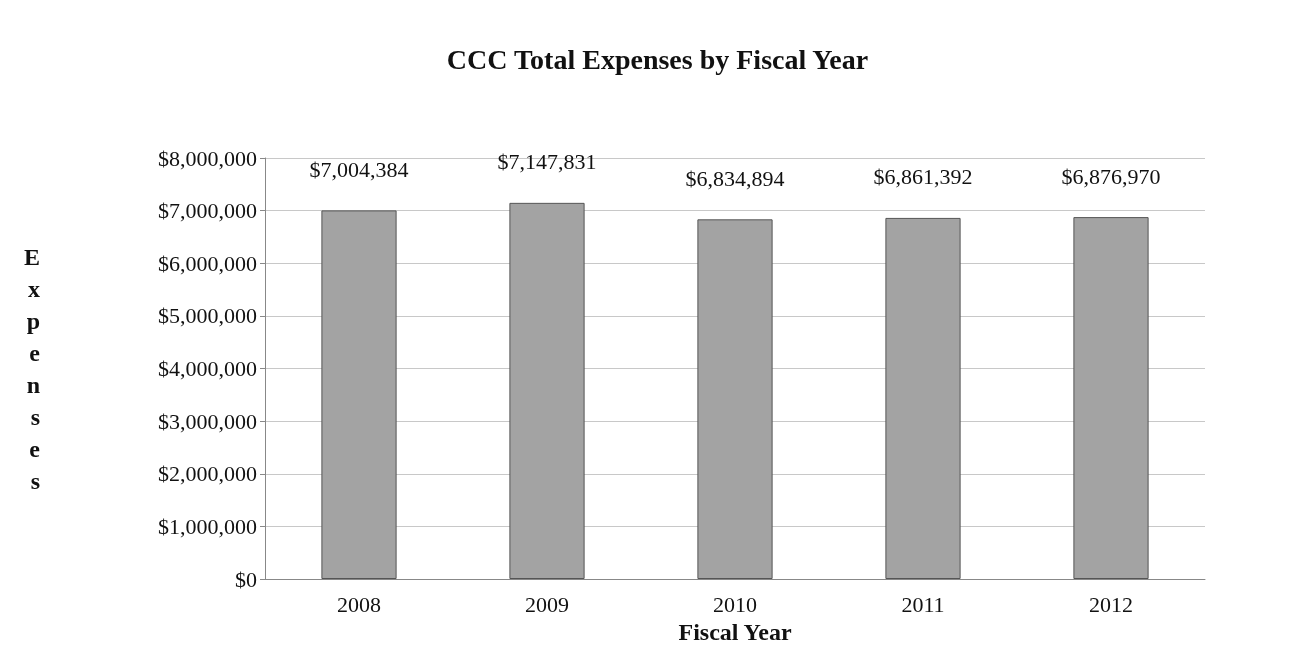 Image resolution: width=1315 pixels, height=669 pixels. Describe the element at coordinates (657, 59) in the screenshot. I see `chart-title: CCC Total Expenses by Fiscal Year` at that location.